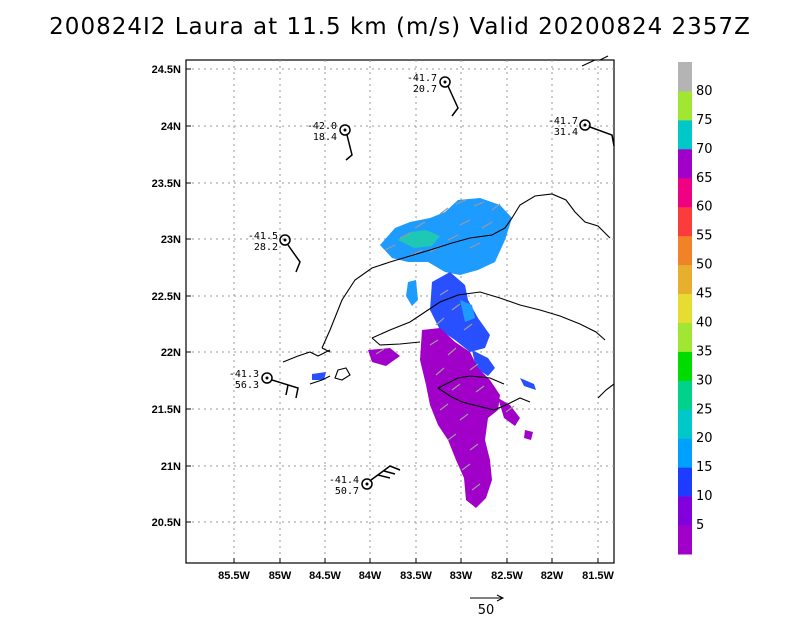 The height and width of the screenshot is (618, 800). I want to click on colorbar-label: 55, so click(704, 236).